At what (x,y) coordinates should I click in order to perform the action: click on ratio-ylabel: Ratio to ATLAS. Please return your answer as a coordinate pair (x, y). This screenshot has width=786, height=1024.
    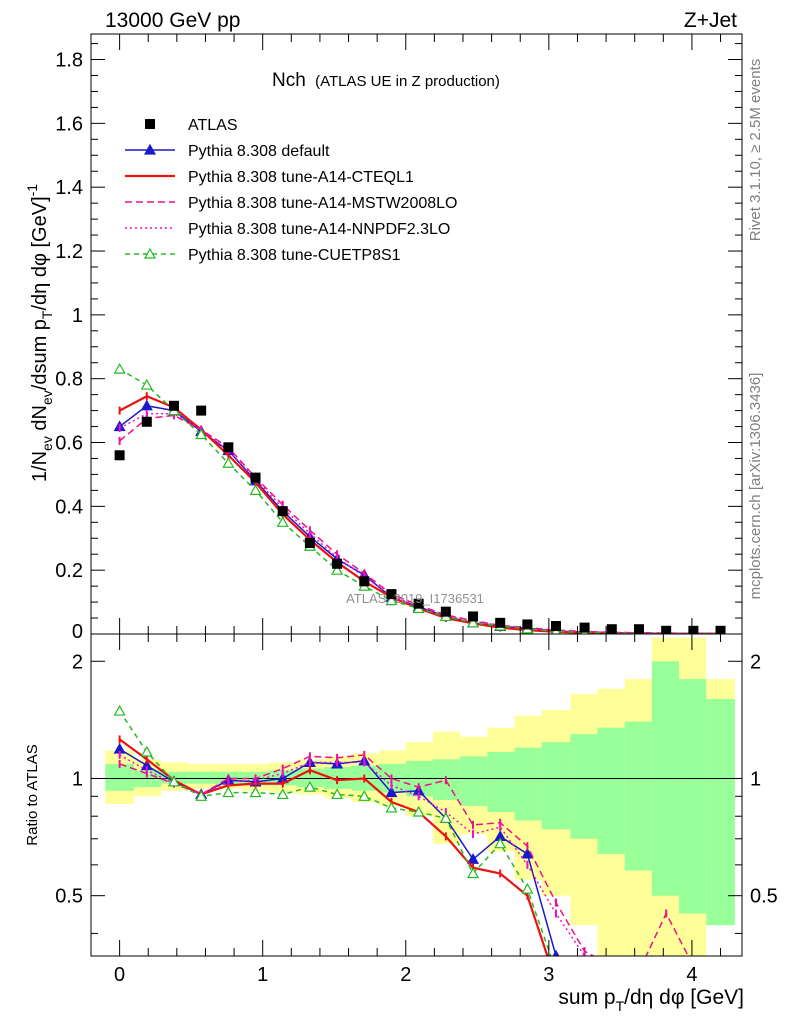
    Looking at the image, I should click on (32, 794).